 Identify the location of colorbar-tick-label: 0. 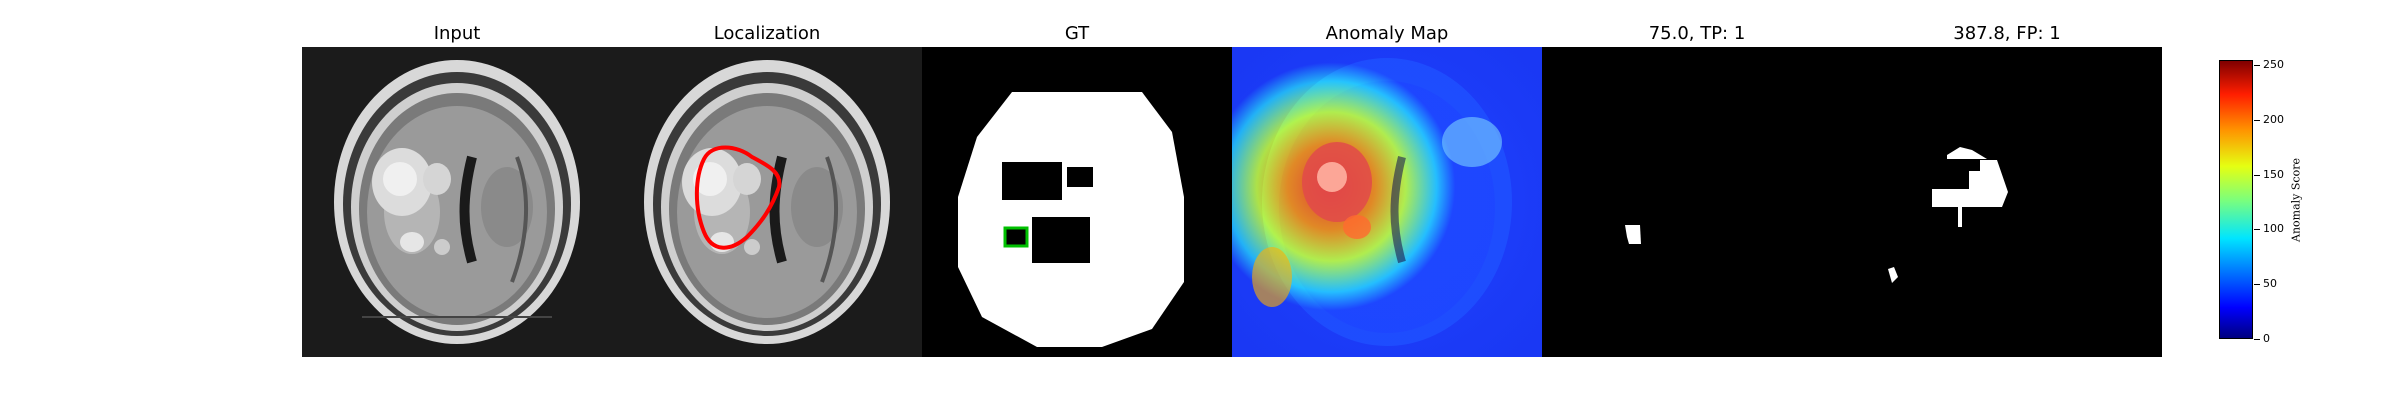
(2266, 338).